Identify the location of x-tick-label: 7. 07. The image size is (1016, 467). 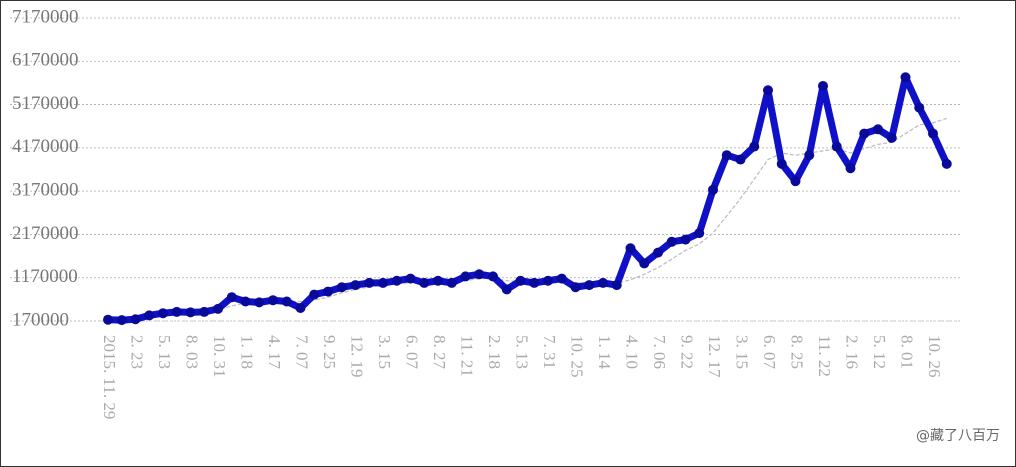
(302, 352).